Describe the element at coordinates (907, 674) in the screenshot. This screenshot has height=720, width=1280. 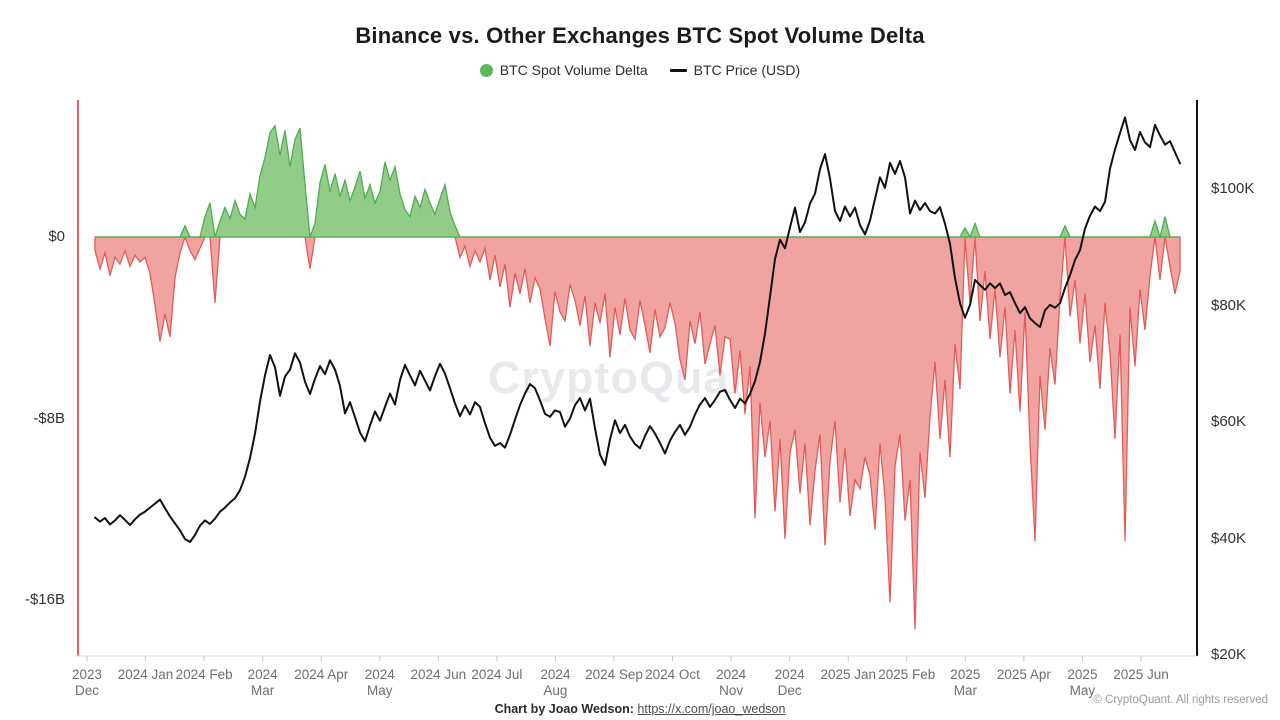
I see `x-tick-label: 2025 Feb` at that location.